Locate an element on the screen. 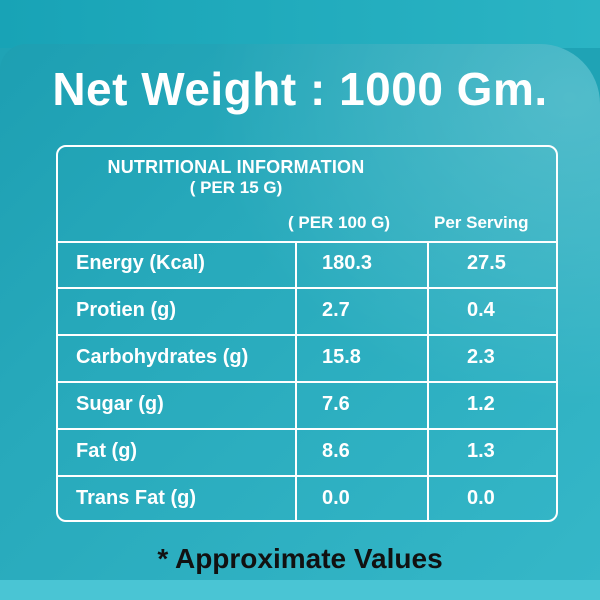 This screenshot has height=600, width=600. approximate-values-note: * Approximate Values is located at coordinates (300, 558).